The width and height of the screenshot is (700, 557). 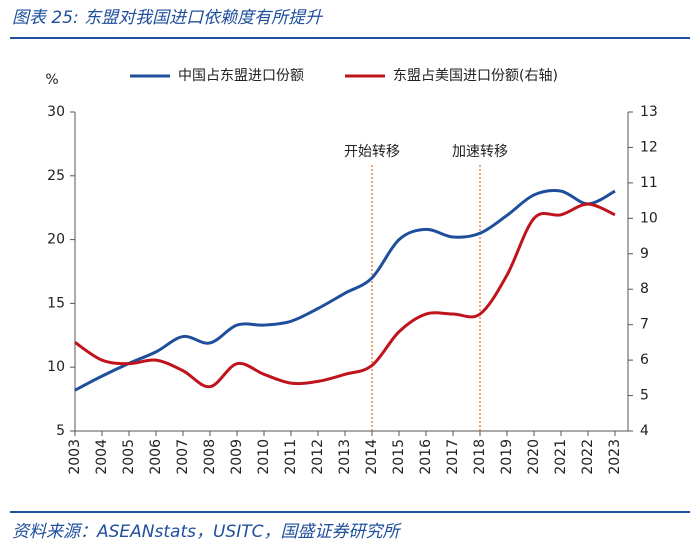 What do you see at coordinates (372, 457) in the screenshot?
I see `x-tick-label: 2014` at bounding box center [372, 457].